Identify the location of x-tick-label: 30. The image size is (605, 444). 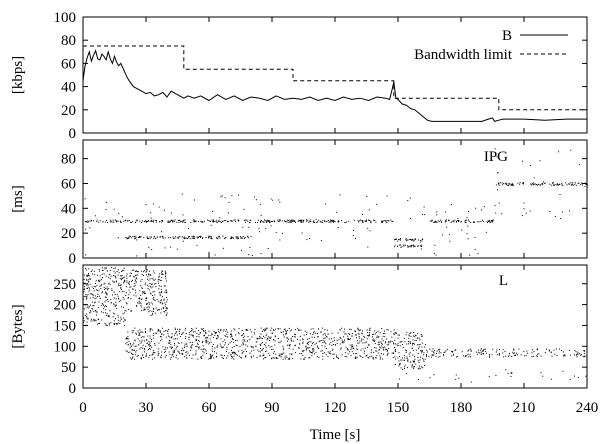
(146, 408).